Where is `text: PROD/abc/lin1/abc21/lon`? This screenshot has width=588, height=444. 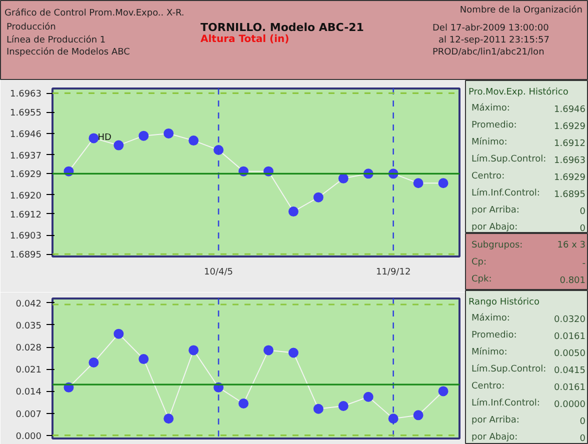
text: PROD/abc/lin1/abc21/lon is located at coordinates (488, 53).